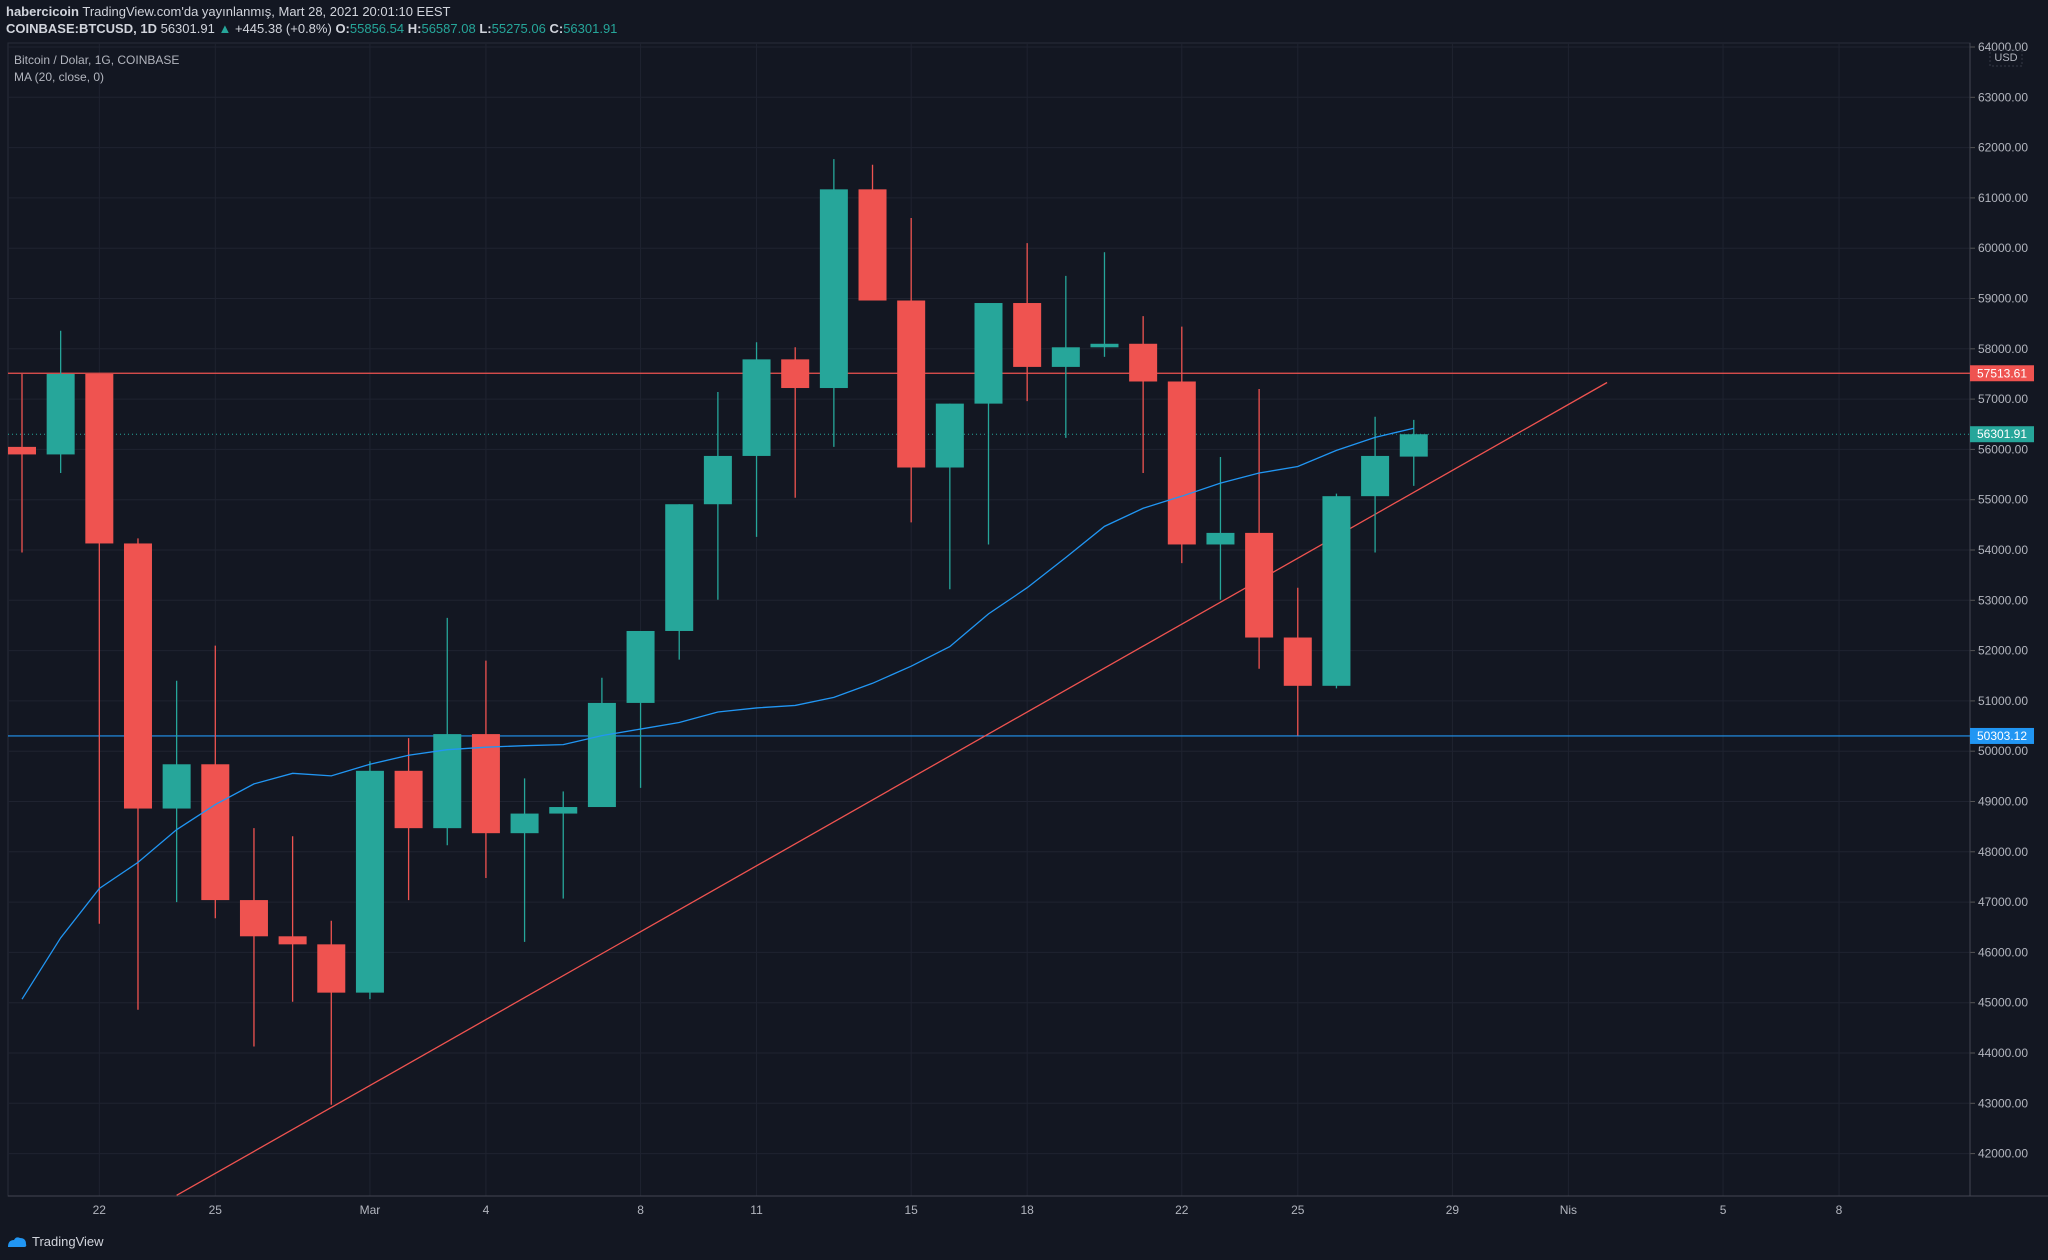 This screenshot has height=1260, width=2048. I want to click on x-tick-label: Nis, so click(1568, 1210).